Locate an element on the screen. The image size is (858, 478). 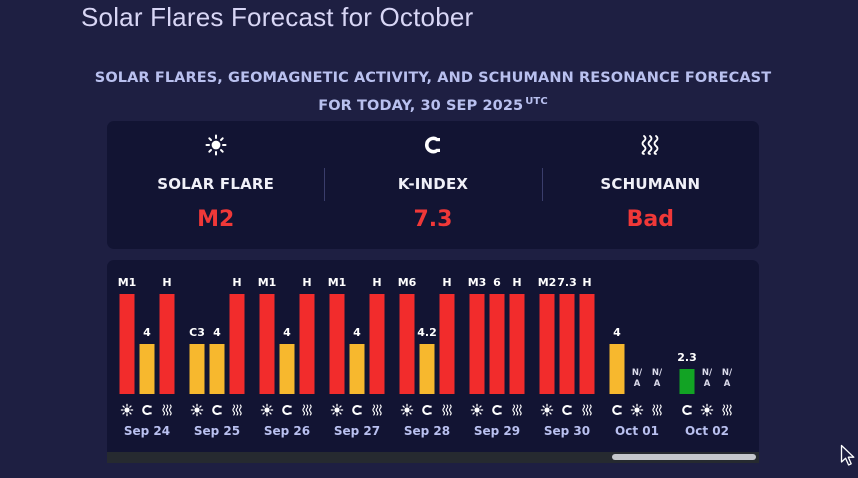
bar-sep-29-wave is located at coordinates (517, 344).